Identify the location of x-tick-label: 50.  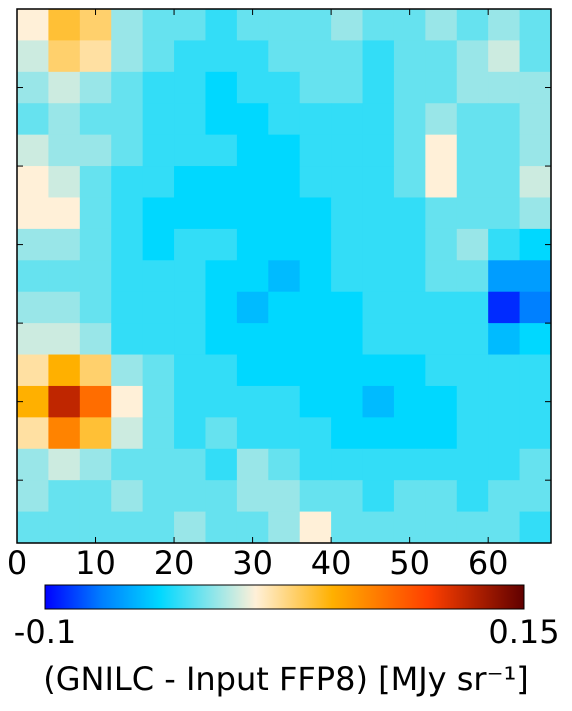
(409, 563).